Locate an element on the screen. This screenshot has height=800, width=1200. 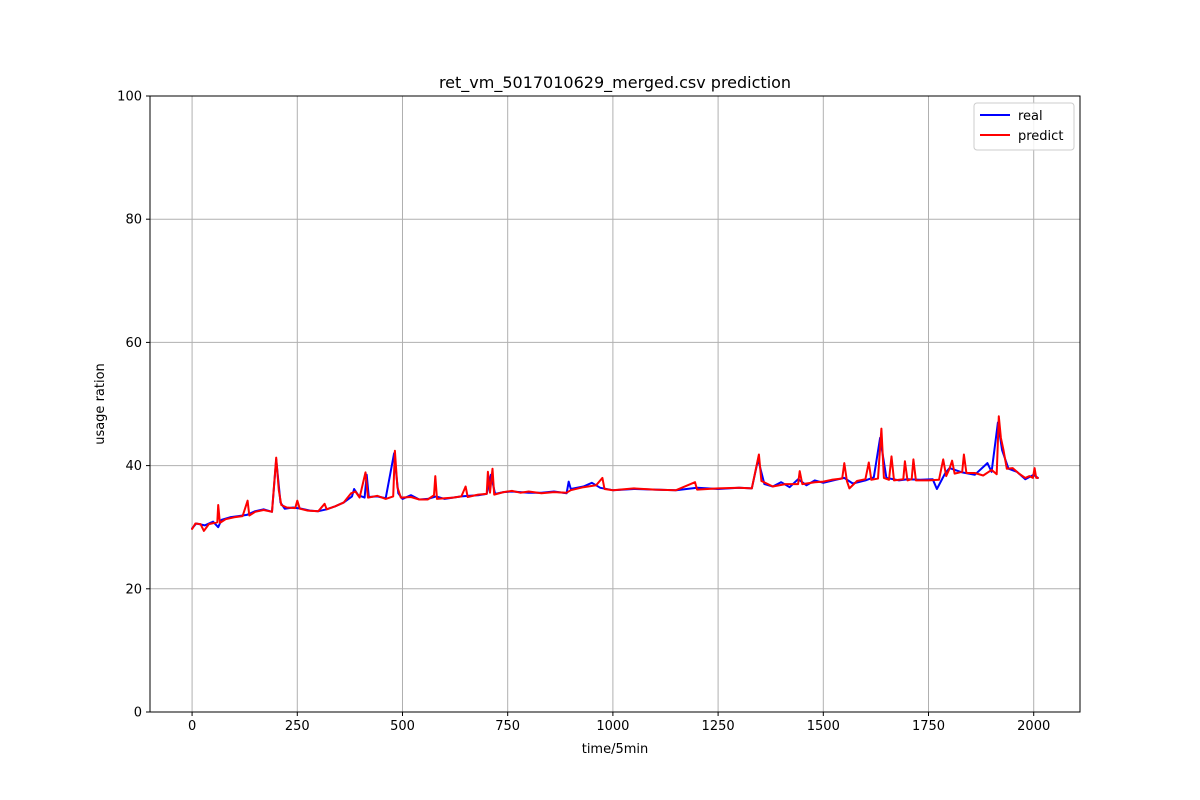
y-axis-label: usage ration is located at coordinates (100, 404).